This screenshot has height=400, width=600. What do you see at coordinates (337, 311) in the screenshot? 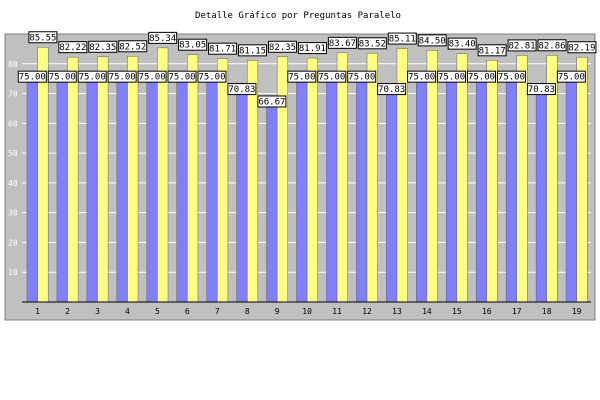
I see `x-tick-label: 11` at bounding box center [337, 311].